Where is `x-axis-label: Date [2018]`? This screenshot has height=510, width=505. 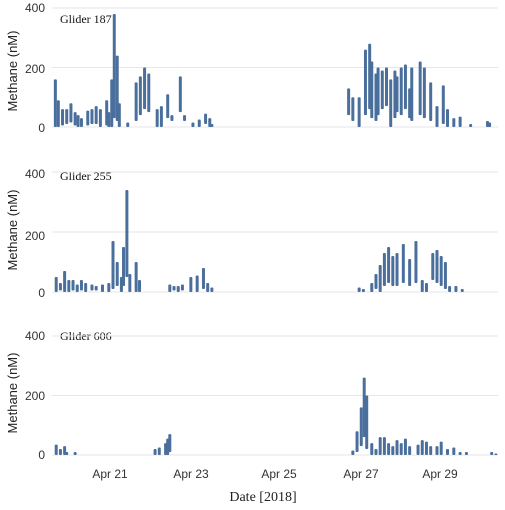
x-axis-label: Date [2018] is located at coordinates (262, 497).